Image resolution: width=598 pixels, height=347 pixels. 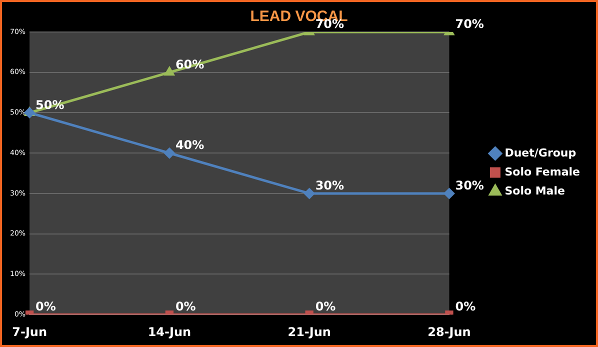 I want to click on x-tick-label: 14-Jun, so click(x=170, y=331).